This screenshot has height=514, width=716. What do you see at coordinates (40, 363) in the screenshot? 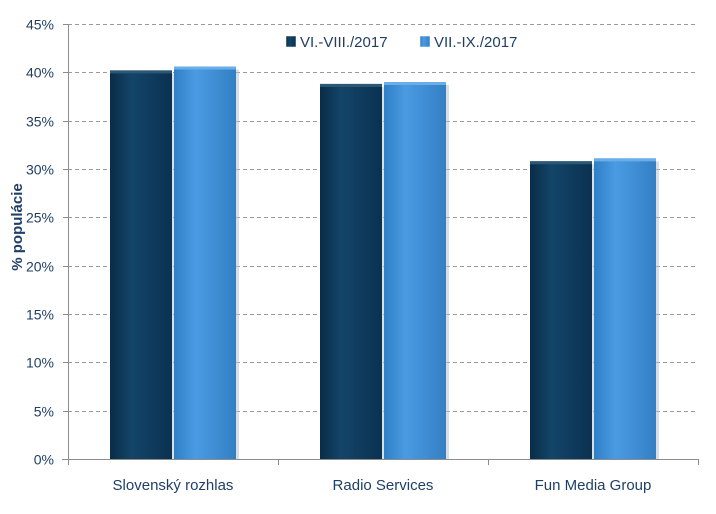
I see `y-tick-label: 10%` at bounding box center [40, 363].